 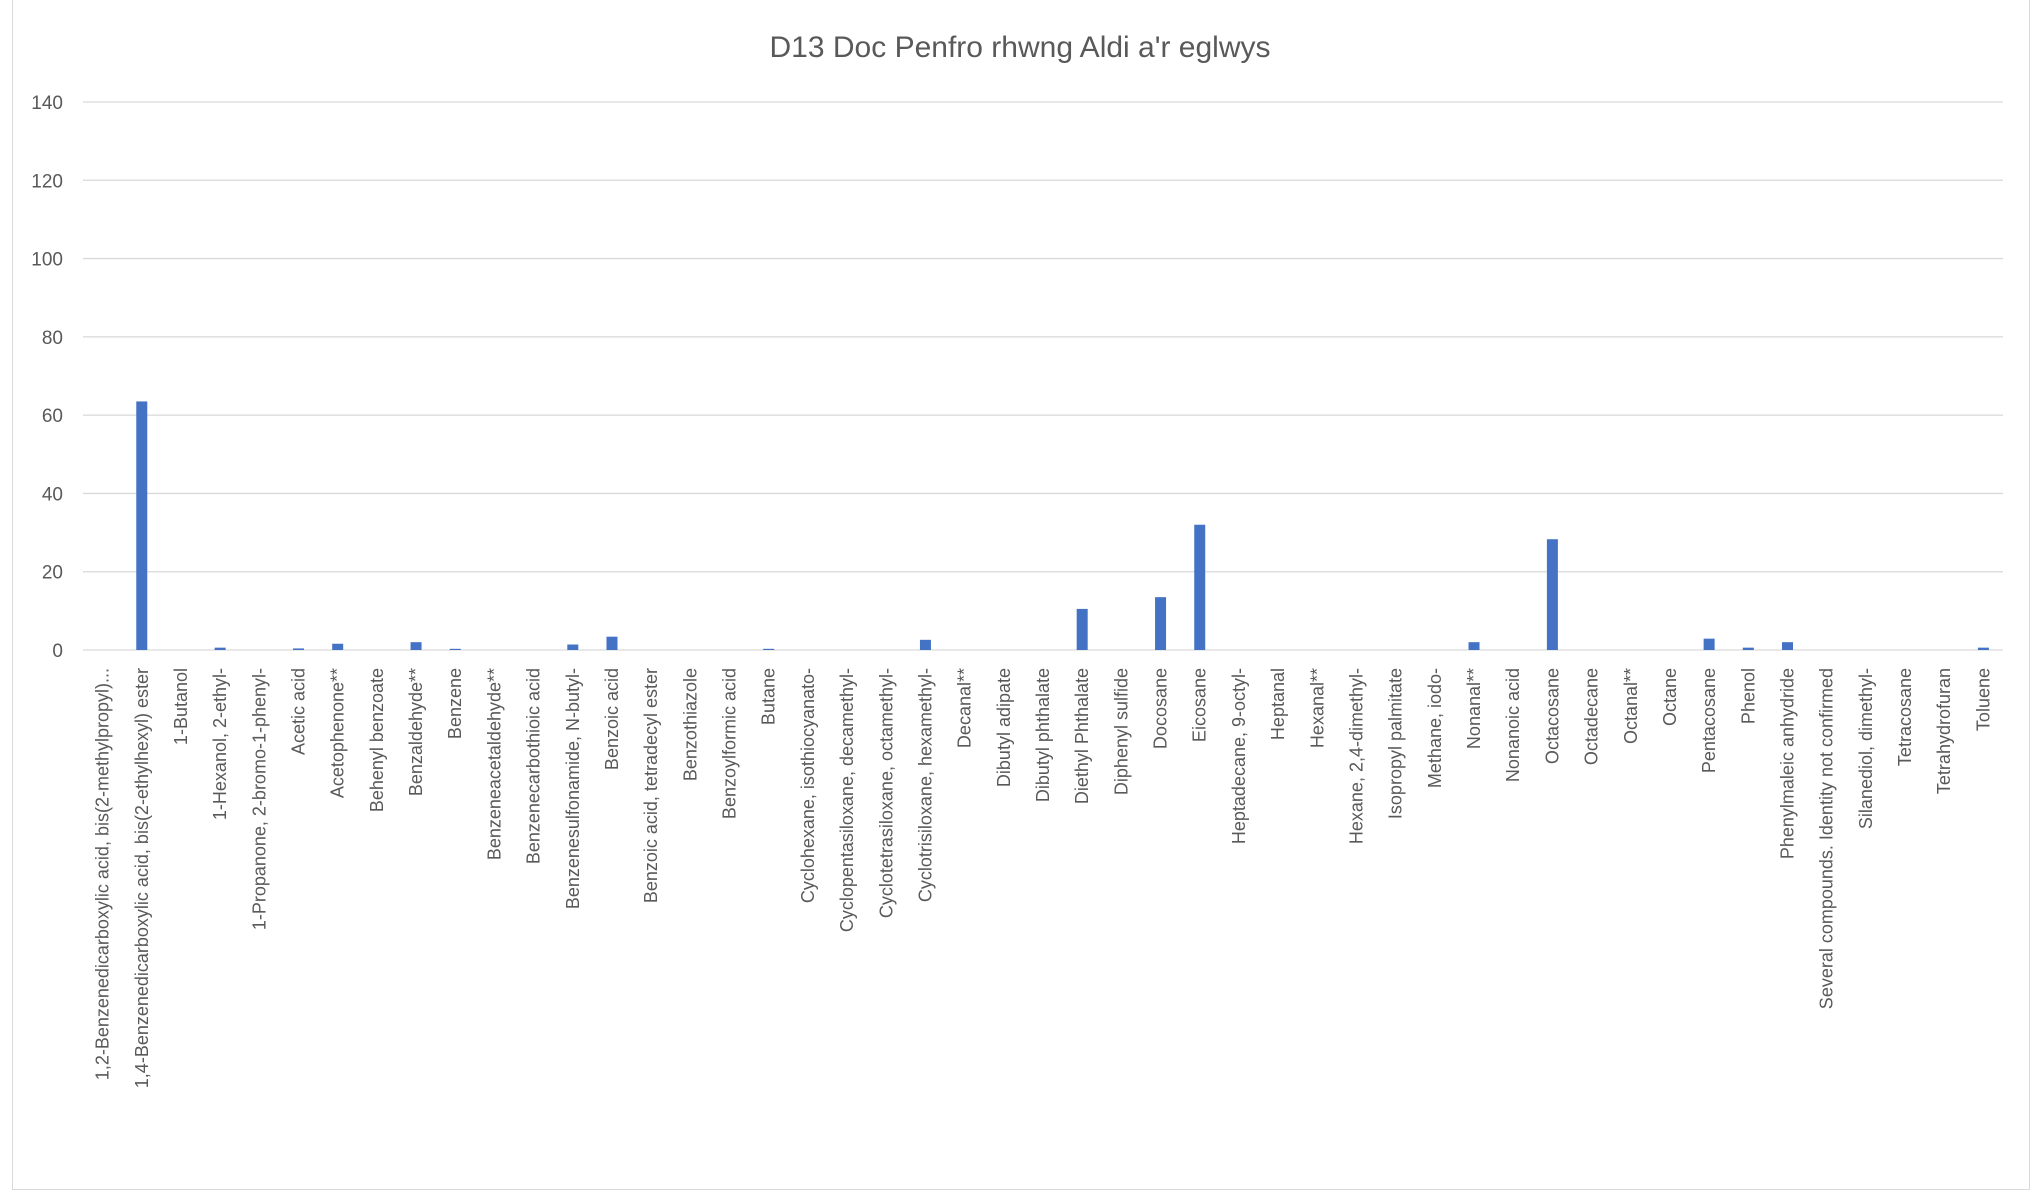 I want to click on x-tick-label: Octacosane, so click(x=1552, y=716).